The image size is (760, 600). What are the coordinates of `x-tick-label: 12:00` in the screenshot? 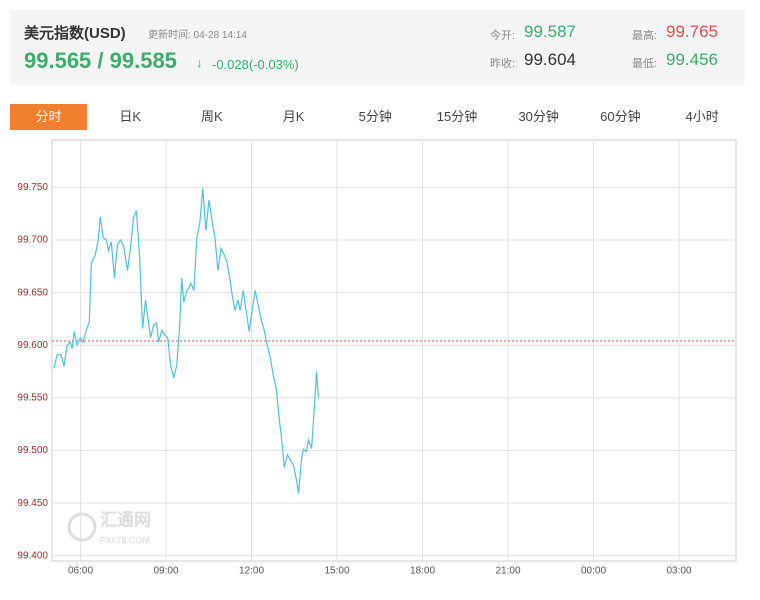 It's located at (251, 571).